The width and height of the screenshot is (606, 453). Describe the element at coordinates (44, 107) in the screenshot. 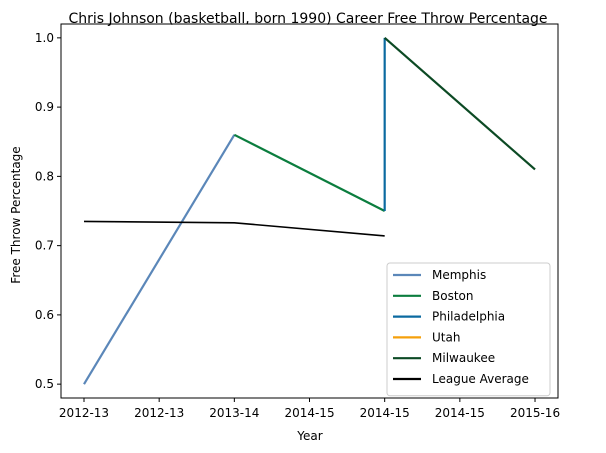

I see `y-tick-label: 0.9` at that location.